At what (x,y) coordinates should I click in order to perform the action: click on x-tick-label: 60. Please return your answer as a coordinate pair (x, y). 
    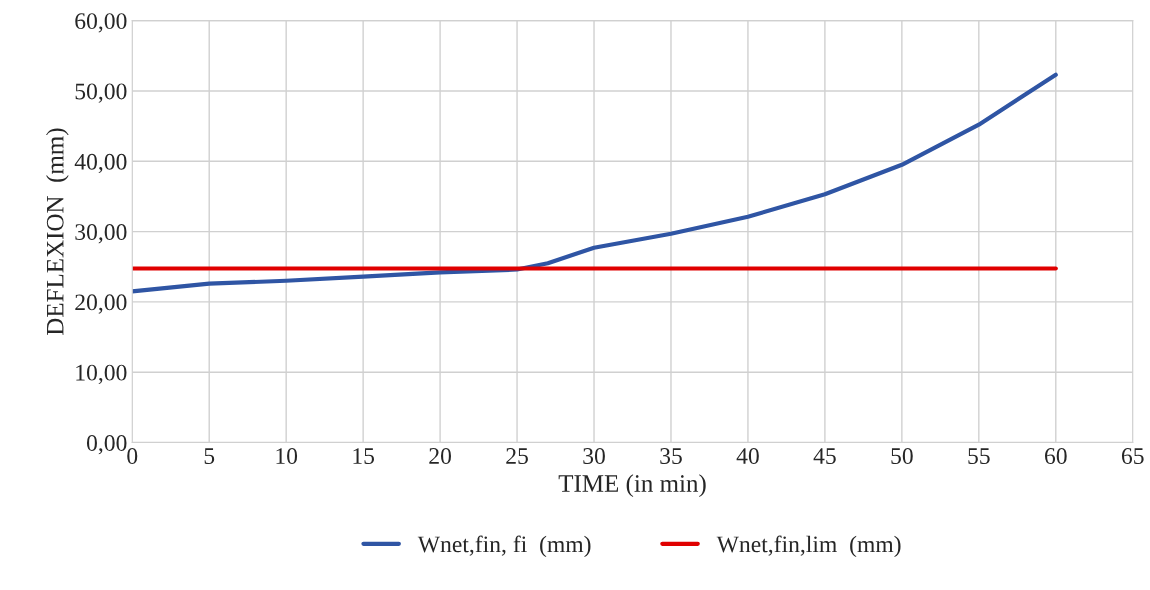
    Looking at the image, I should click on (1056, 456).